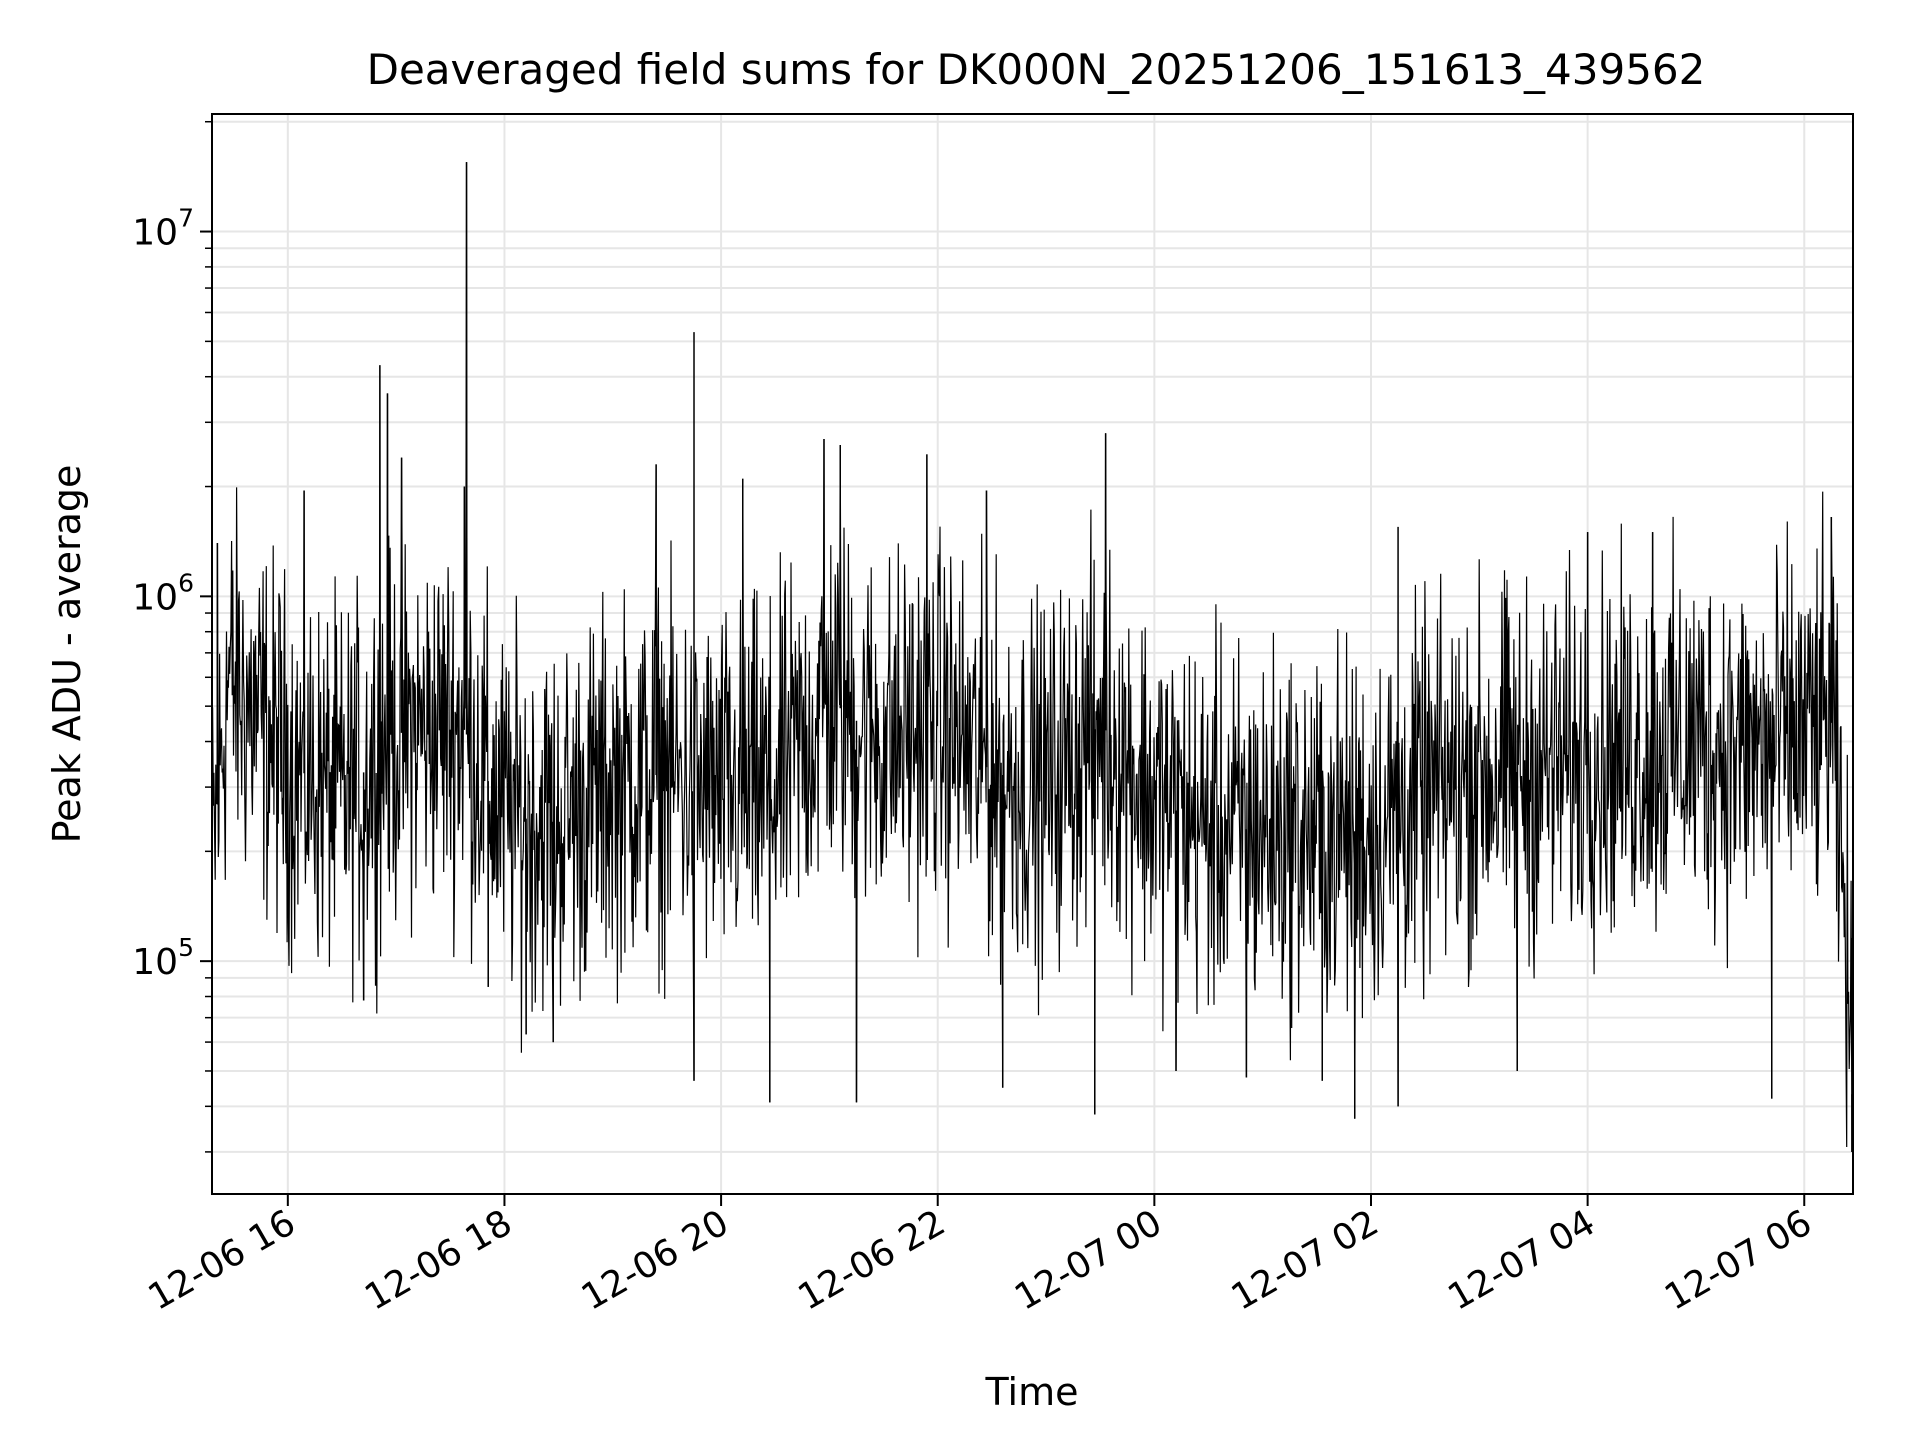 The height and width of the screenshot is (1440, 1920). I want to click on y-tick-label: 10⁶, so click(163, 593).